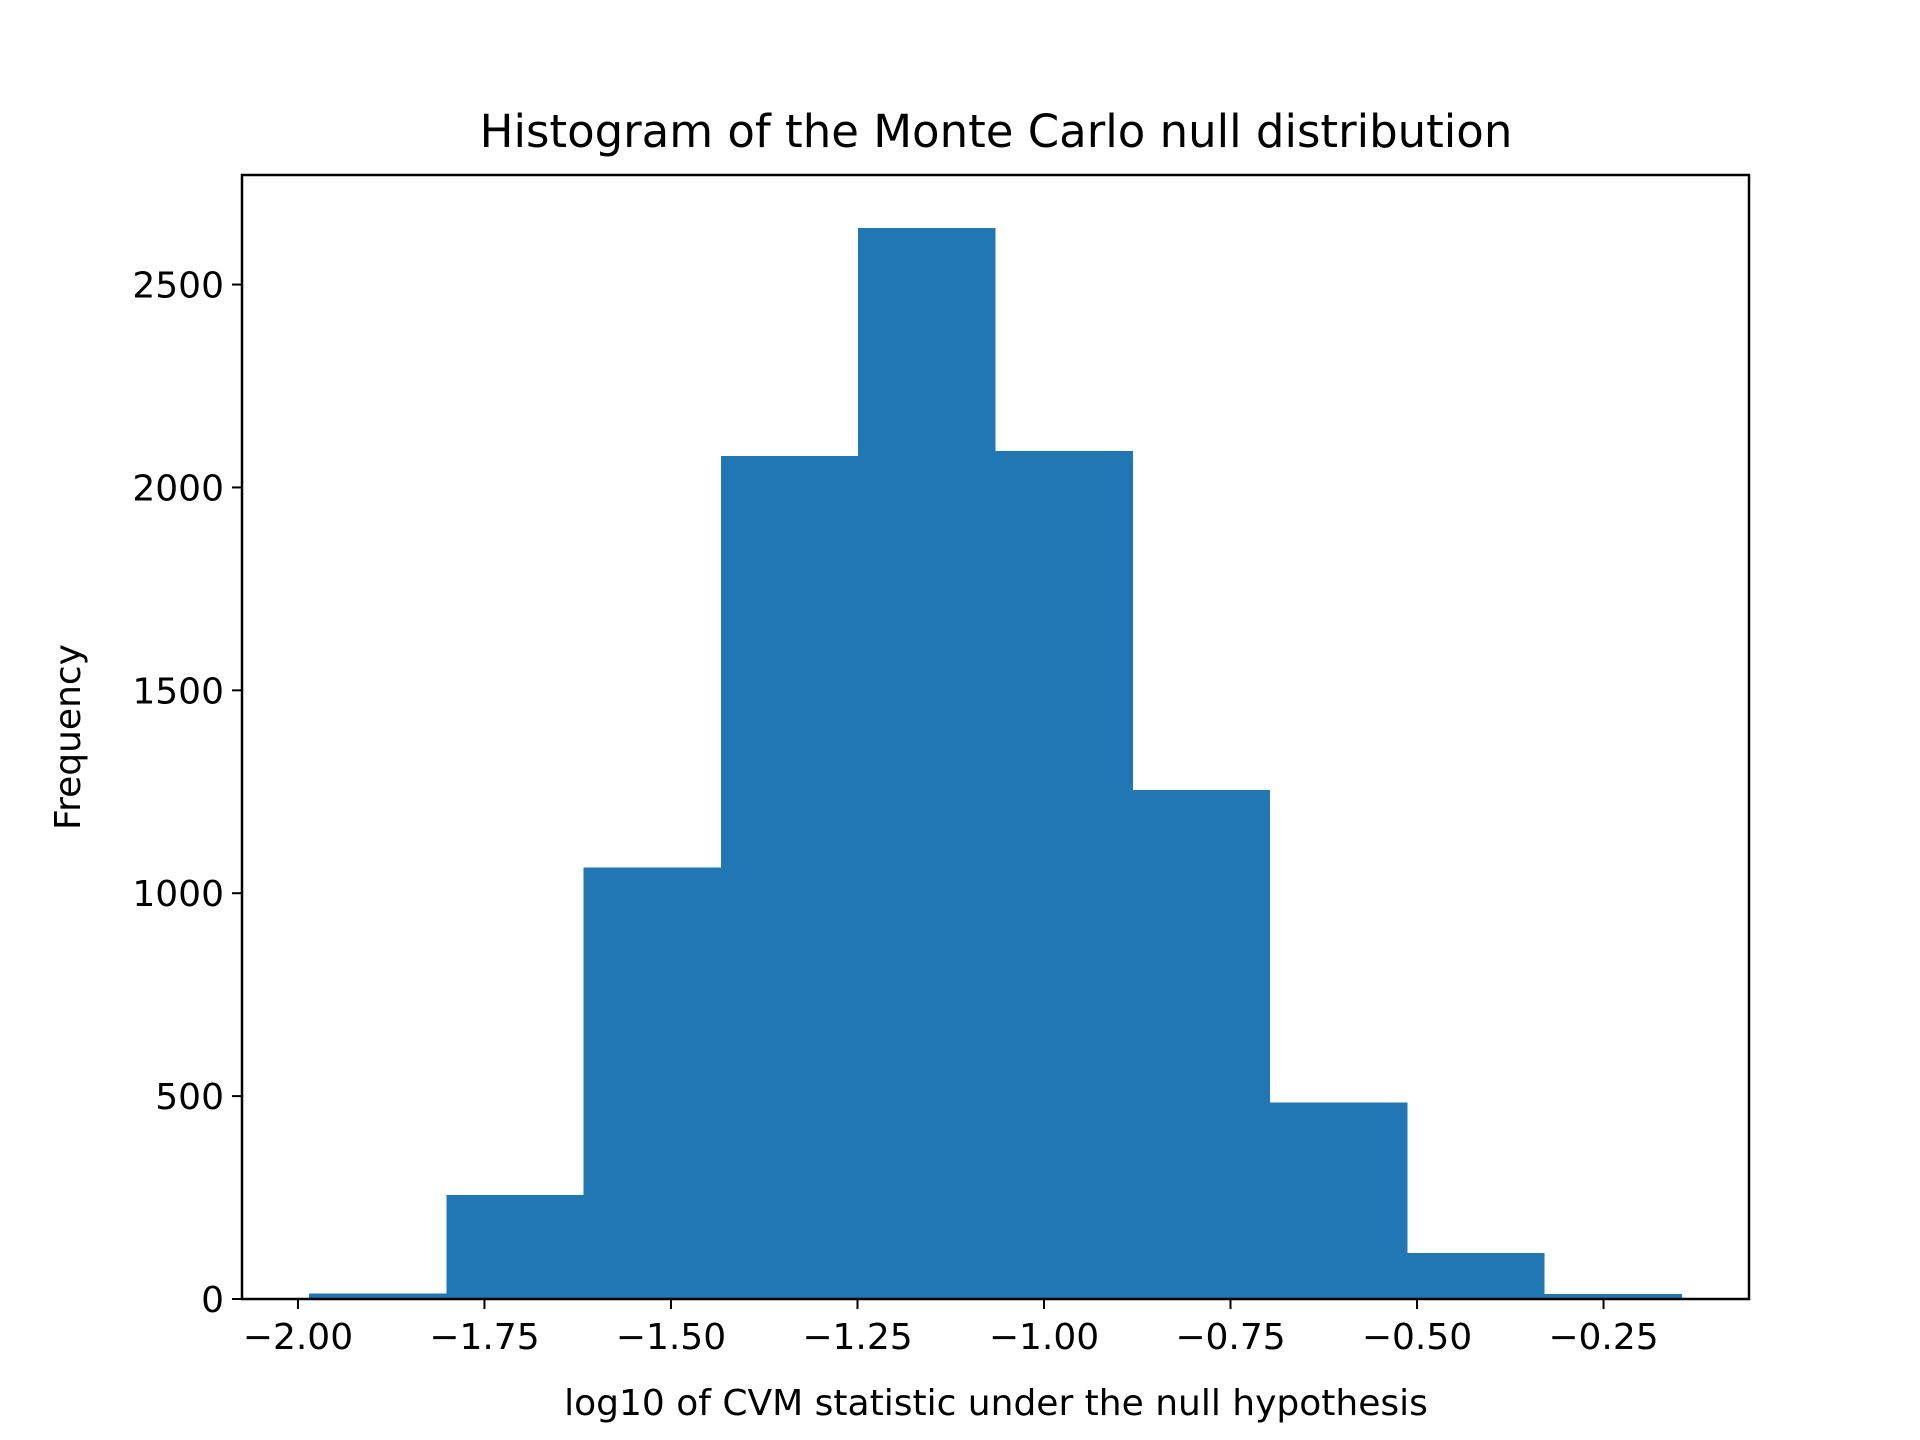  I want to click on x-tick-label: −1.25, so click(857, 1337).